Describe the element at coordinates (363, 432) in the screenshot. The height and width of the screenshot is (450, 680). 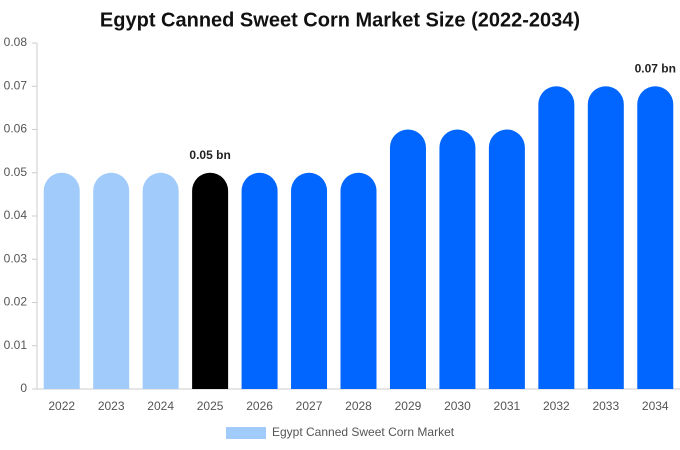
I see `legend-label: Egypt Canned Sweet Corn Market` at that location.